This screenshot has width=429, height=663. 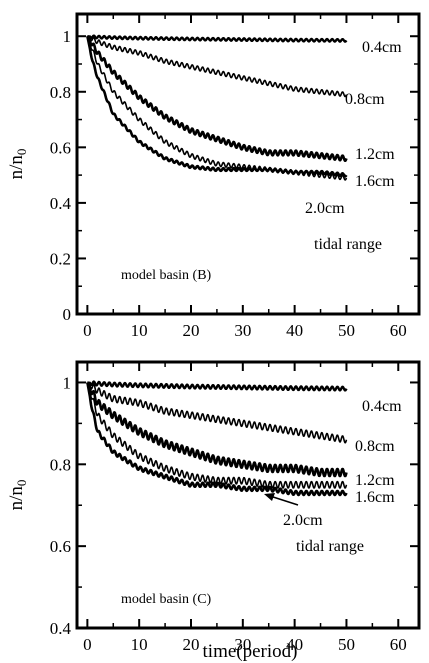 What do you see at coordinates (281, 499) in the screenshot?
I see `callout-arrow` at bounding box center [281, 499].